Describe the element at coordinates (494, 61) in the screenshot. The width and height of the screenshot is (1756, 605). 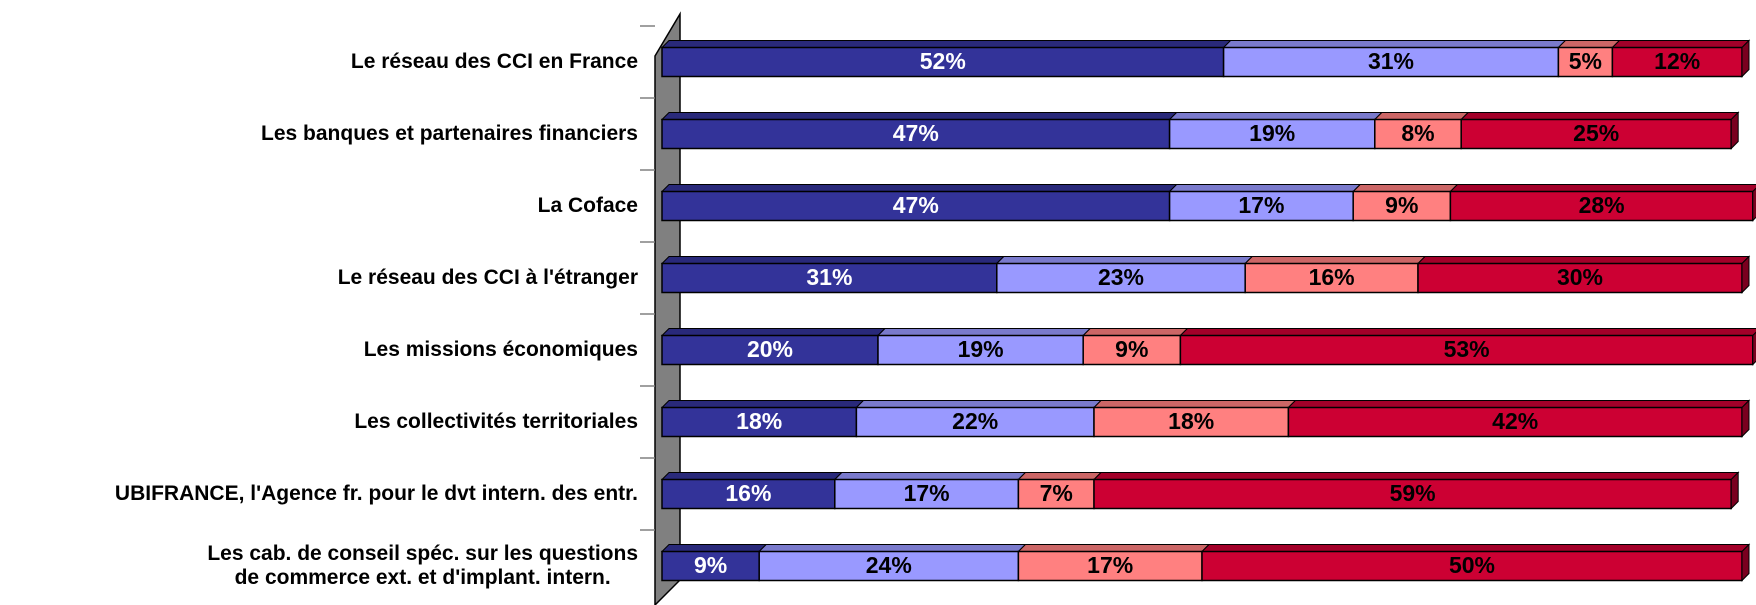
I see `category-label: Le réseau des CCI en France` at that location.